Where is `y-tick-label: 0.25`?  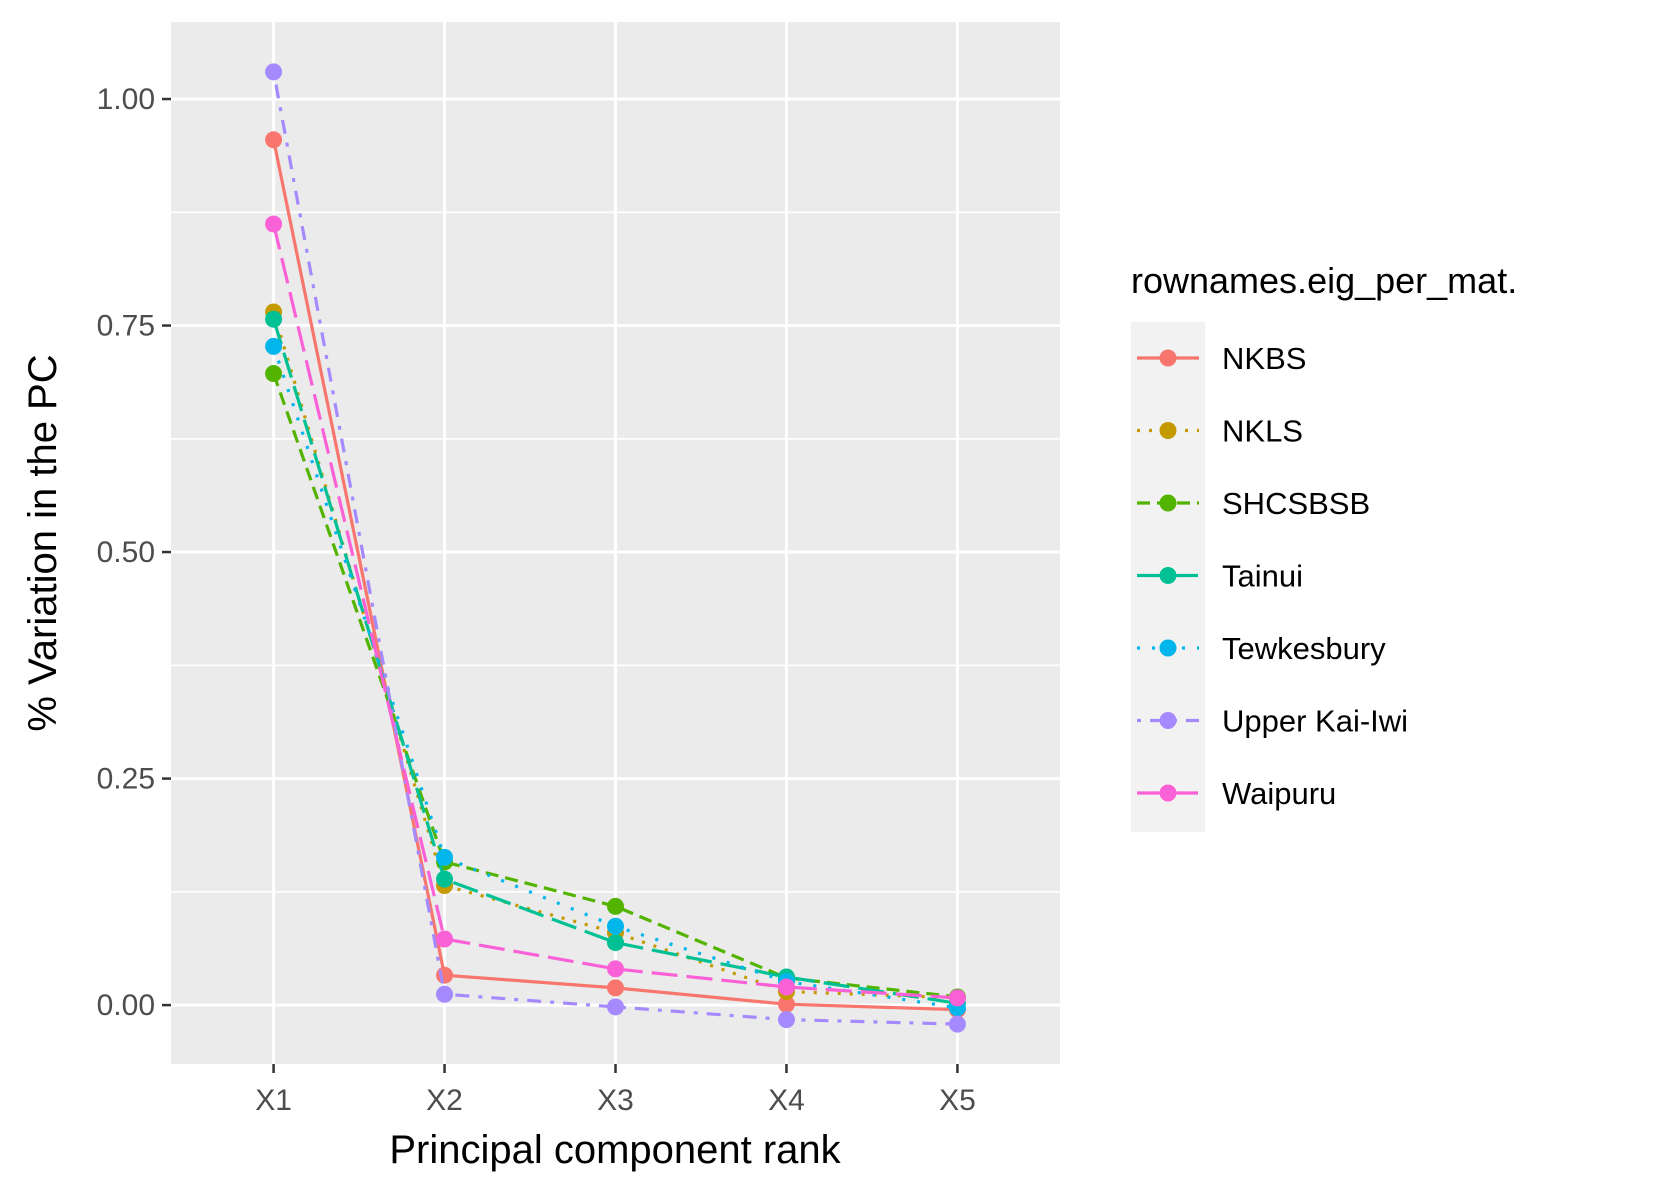 y-tick-label: 0.25 is located at coordinates (126, 779).